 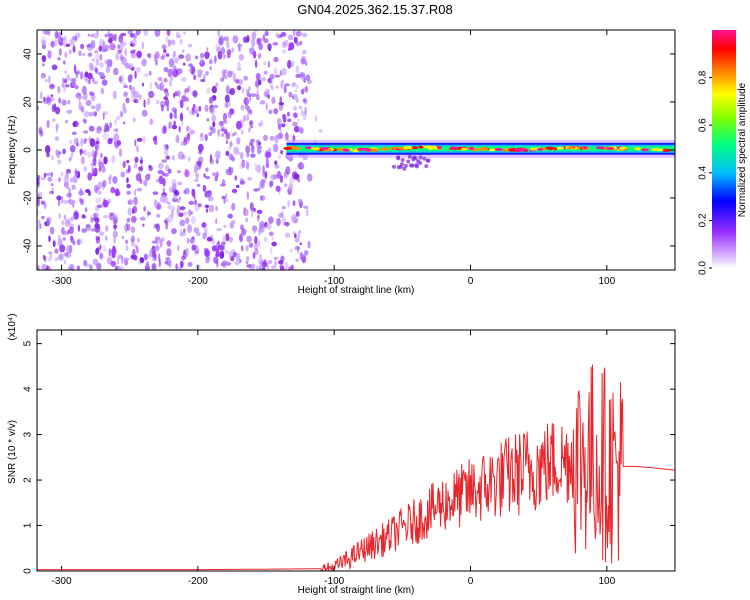 I want to click on snr-ytick-label: 5, so click(x=28, y=343).